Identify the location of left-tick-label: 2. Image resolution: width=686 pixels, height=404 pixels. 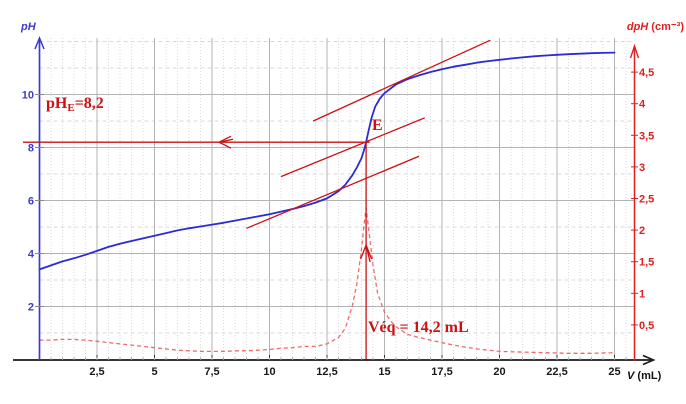
(31, 308).